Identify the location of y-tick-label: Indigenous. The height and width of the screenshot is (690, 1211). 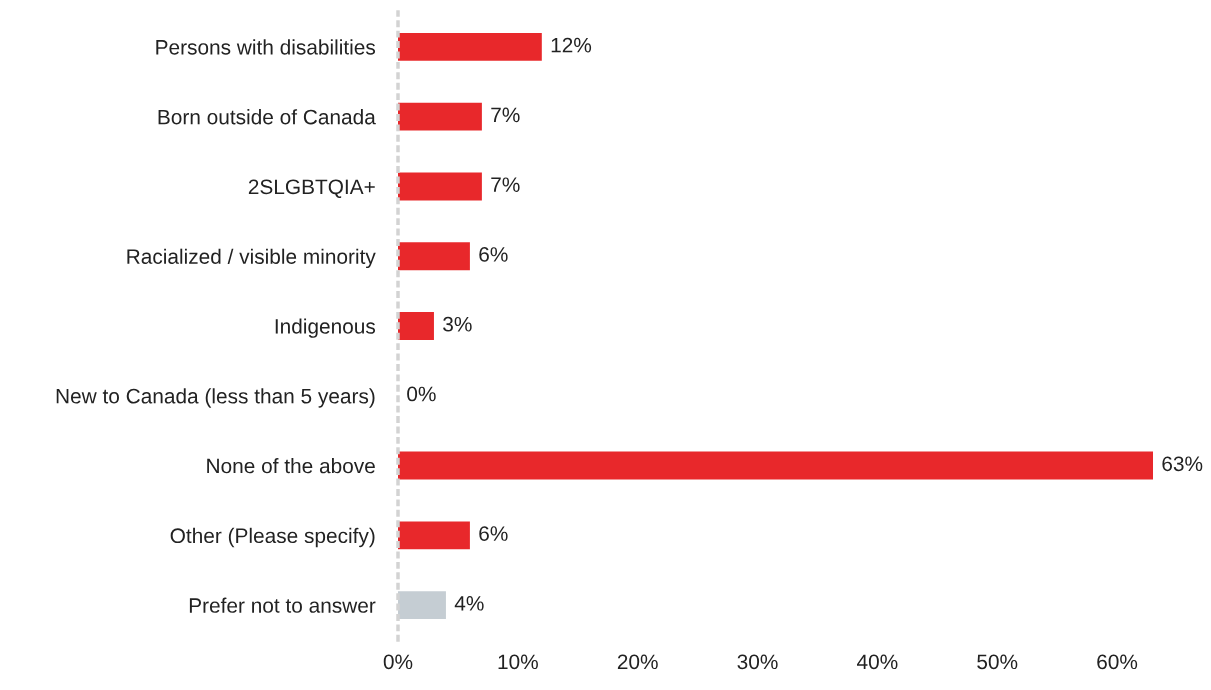
(325, 328).